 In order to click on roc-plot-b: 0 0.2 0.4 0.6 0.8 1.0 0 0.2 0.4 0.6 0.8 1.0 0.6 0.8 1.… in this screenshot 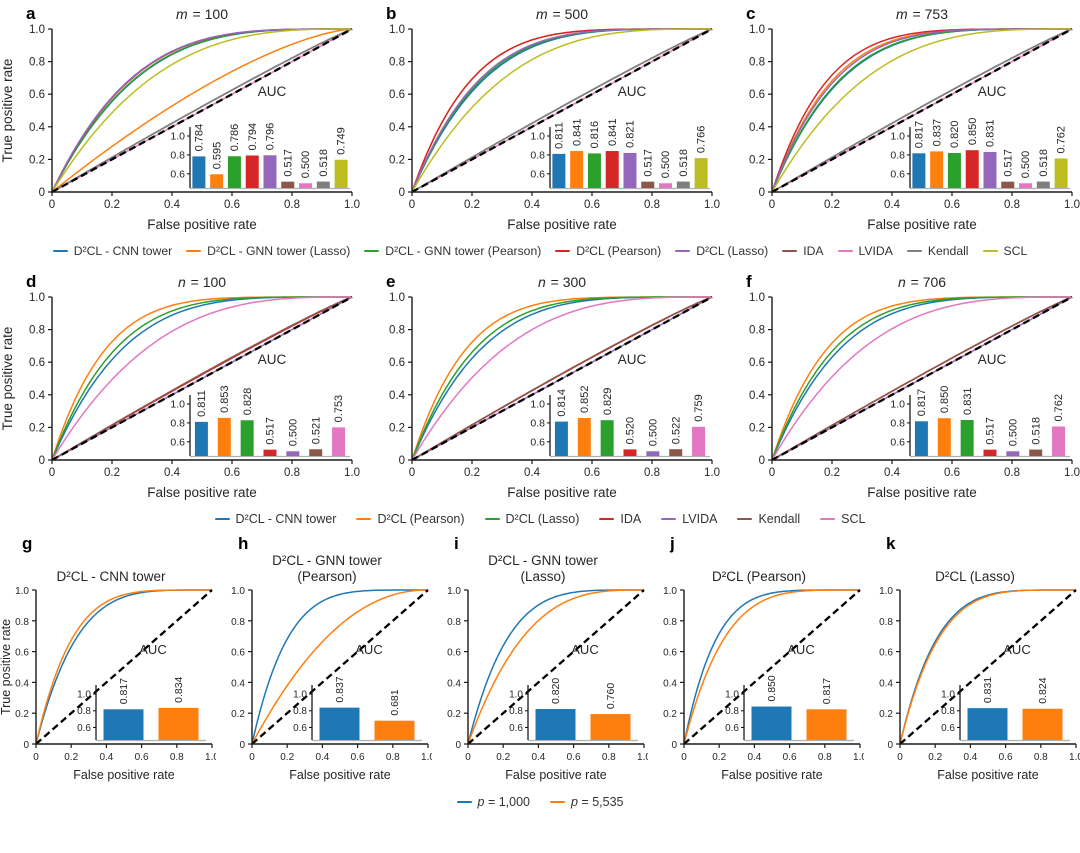, I will do `click(554, 128)`.